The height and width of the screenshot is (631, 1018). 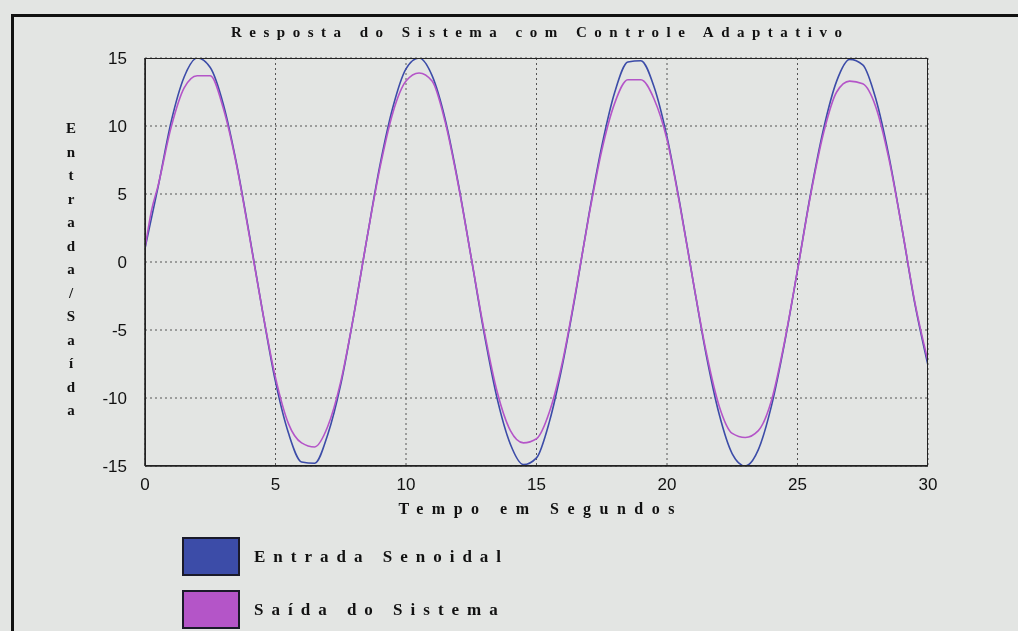 What do you see at coordinates (928, 485) in the screenshot?
I see `x-tick-label: 30` at bounding box center [928, 485].